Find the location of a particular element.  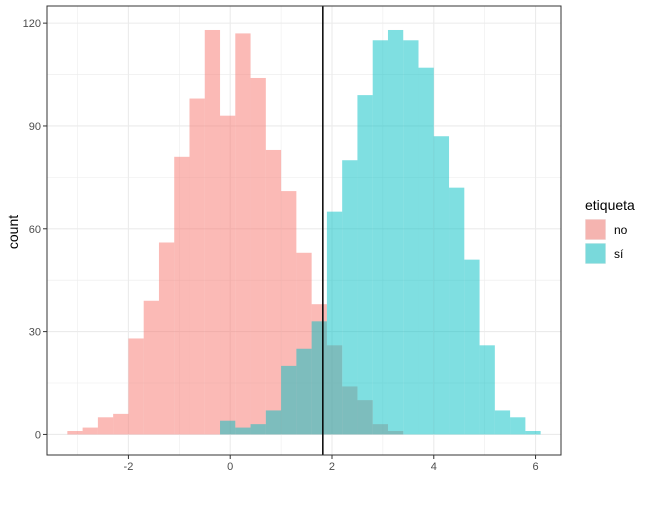

x-axis: -2 0 2 4 6 is located at coordinates (331, 464).